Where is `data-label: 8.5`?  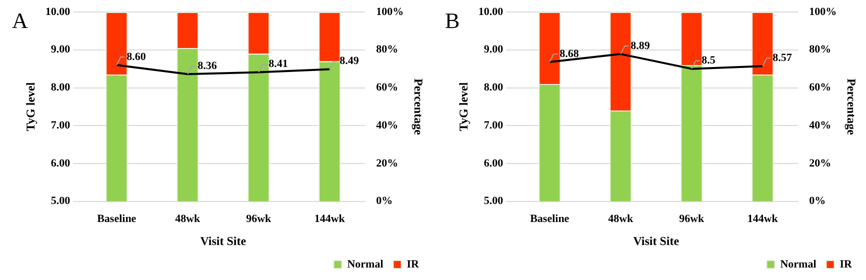 data-label: 8.5 is located at coordinates (709, 60).